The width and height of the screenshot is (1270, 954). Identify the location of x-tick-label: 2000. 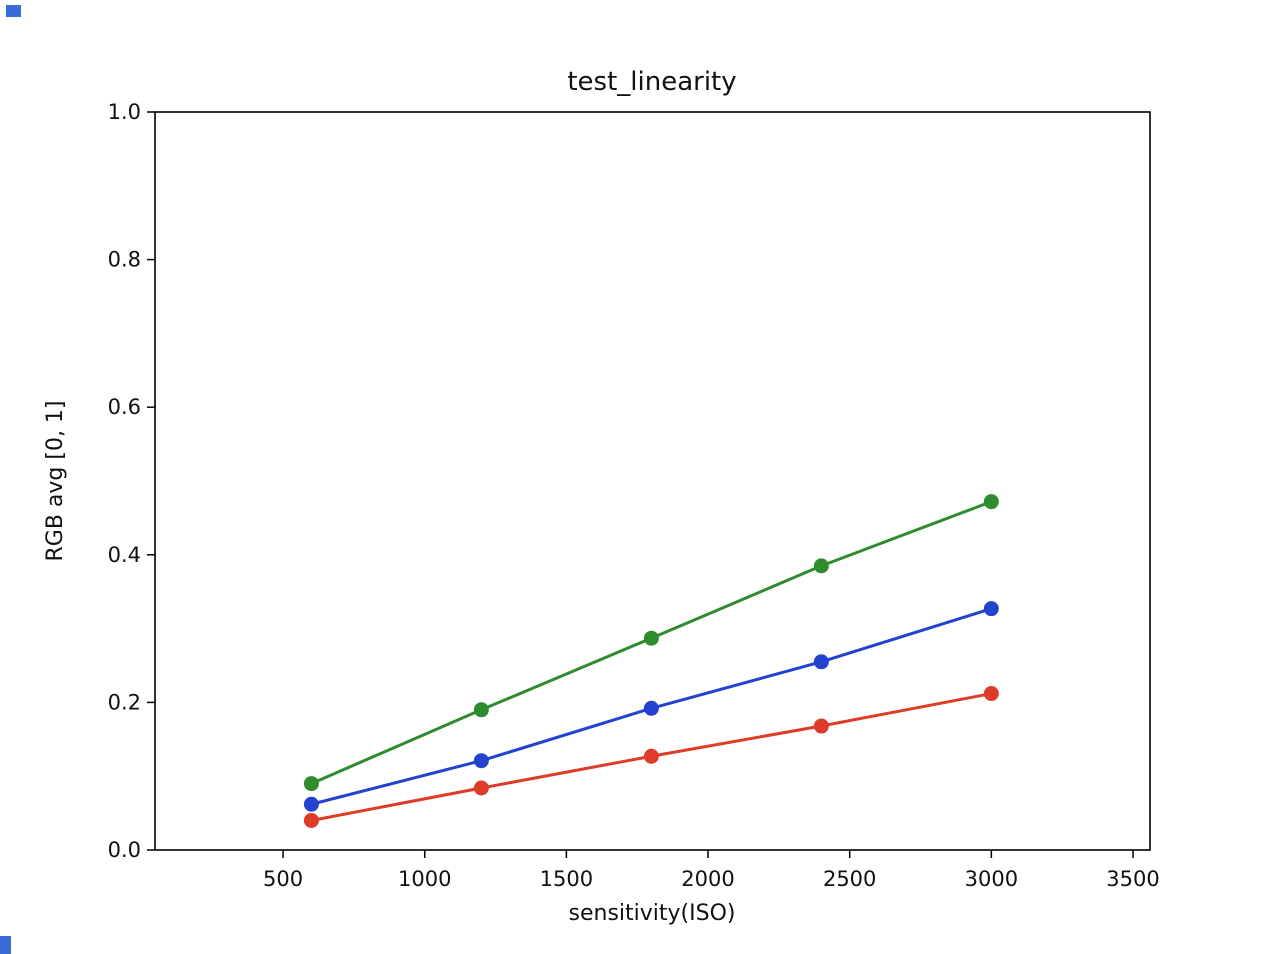
(707, 879).